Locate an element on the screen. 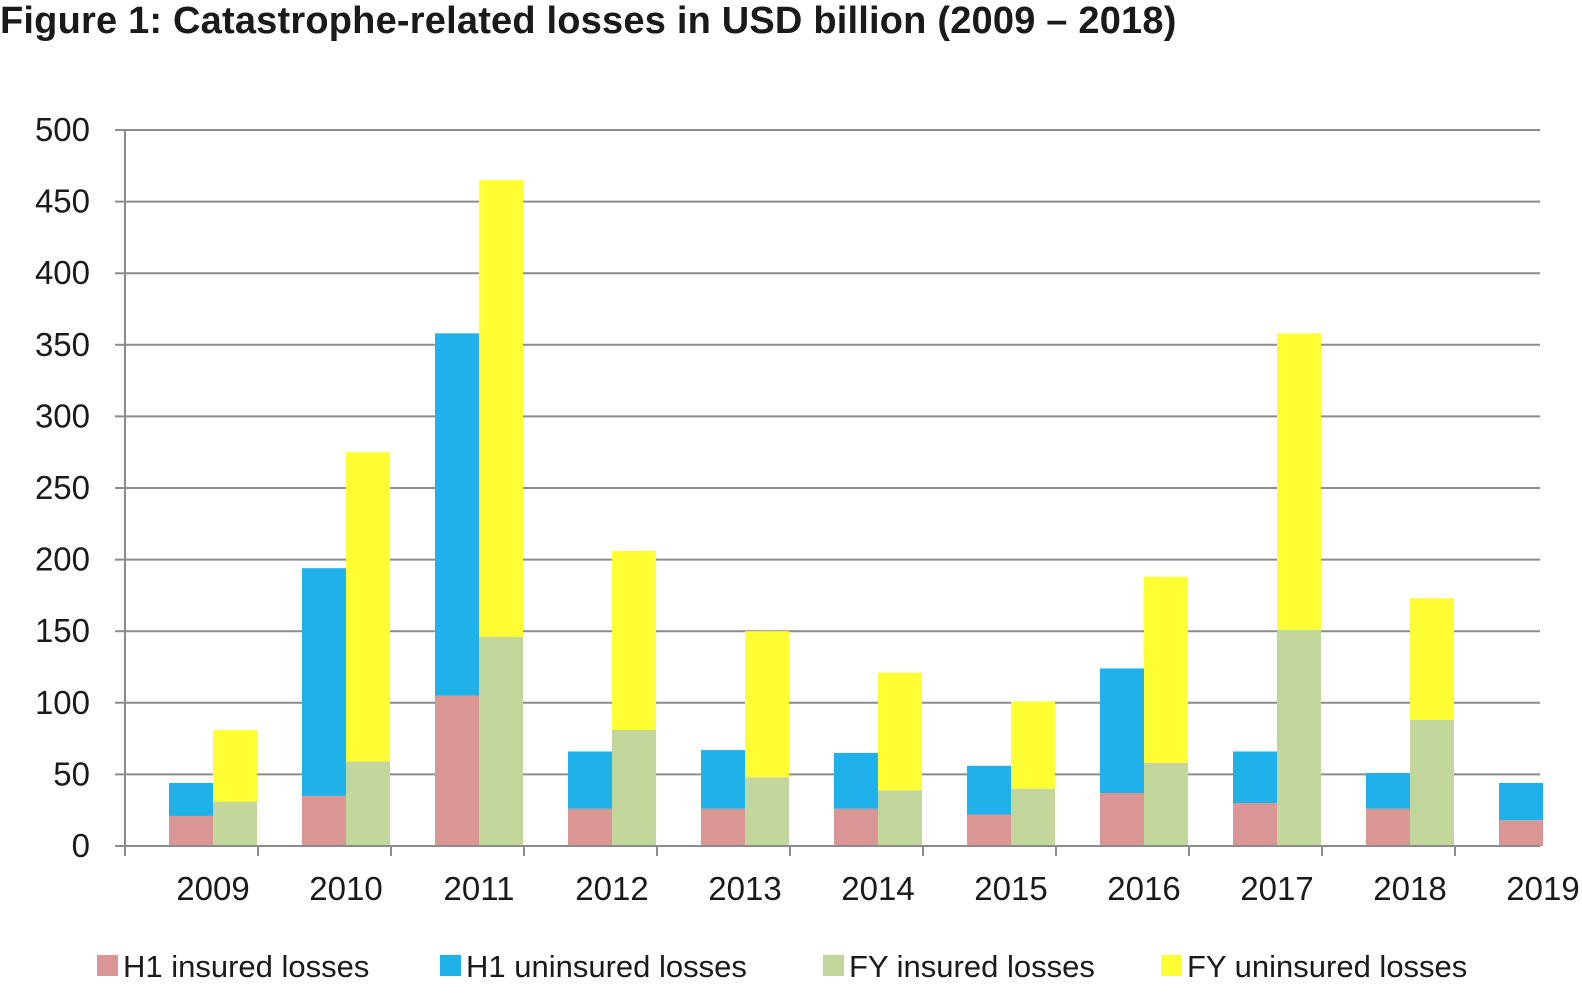 The image size is (1582, 994). y-tick-label: 0 is located at coordinates (81, 845).